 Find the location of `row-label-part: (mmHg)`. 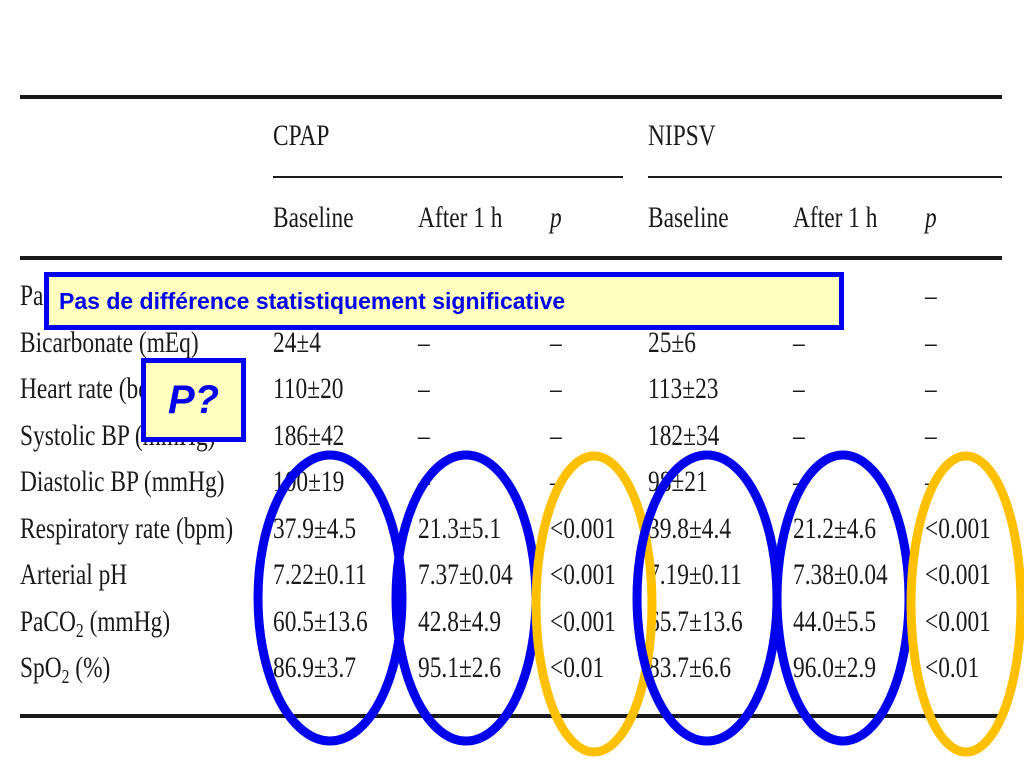

row-label-part: (mmHg) is located at coordinates (127, 621).